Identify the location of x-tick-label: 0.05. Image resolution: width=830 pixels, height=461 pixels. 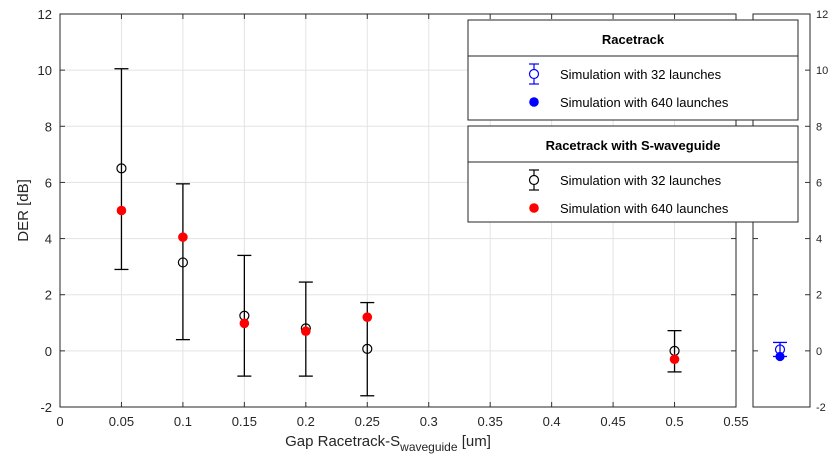
(121, 421).